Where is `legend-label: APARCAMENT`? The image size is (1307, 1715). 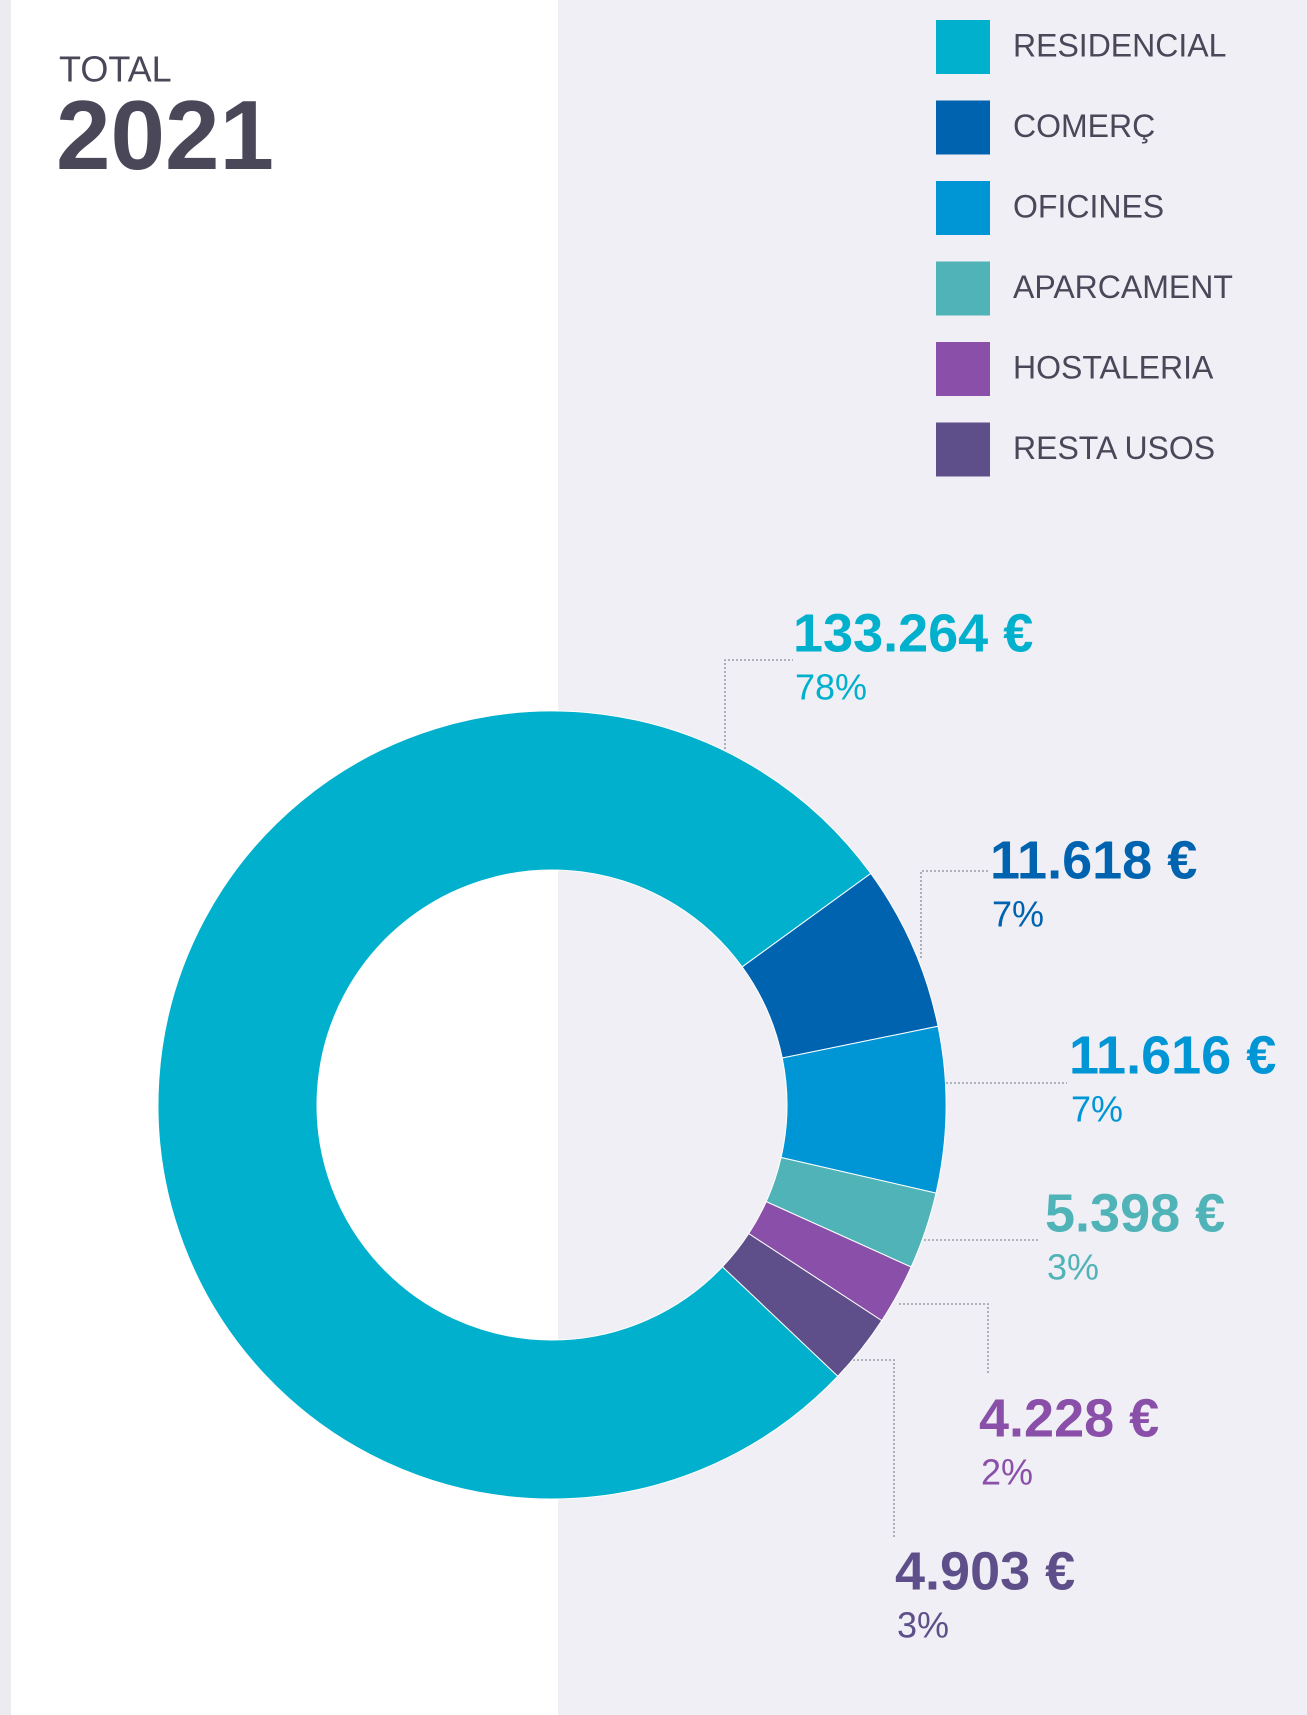 legend-label: APARCAMENT is located at coordinates (1123, 287).